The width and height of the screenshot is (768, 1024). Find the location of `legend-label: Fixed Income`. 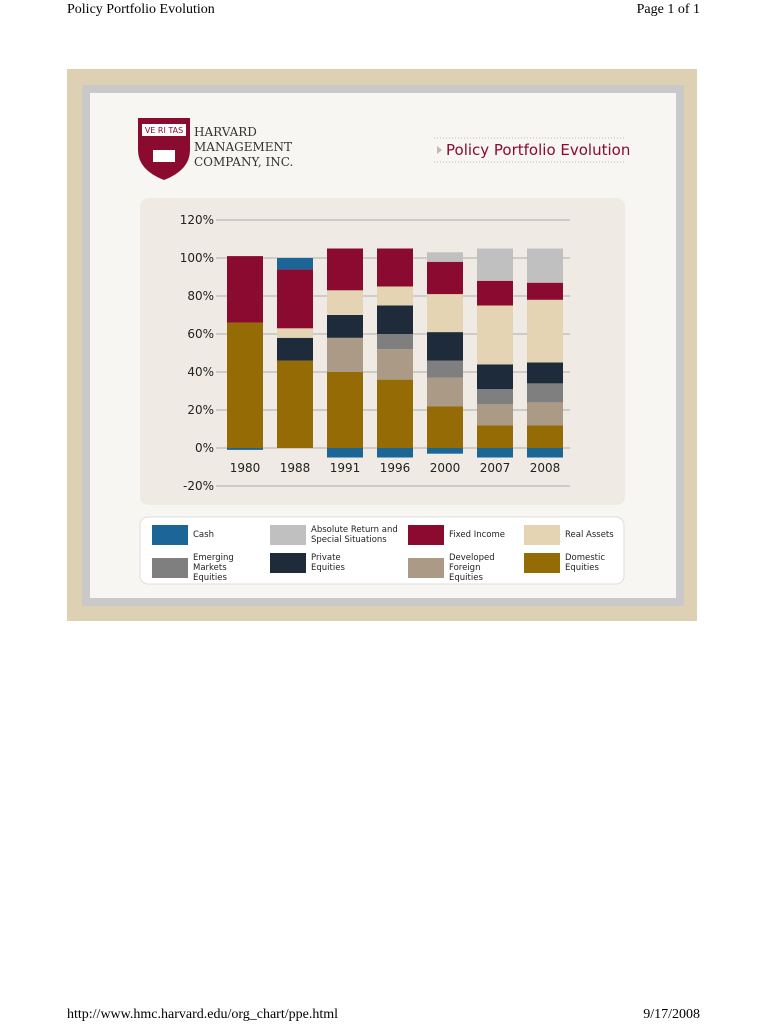

legend-label: Fixed Income is located at coordinates (477, 535).